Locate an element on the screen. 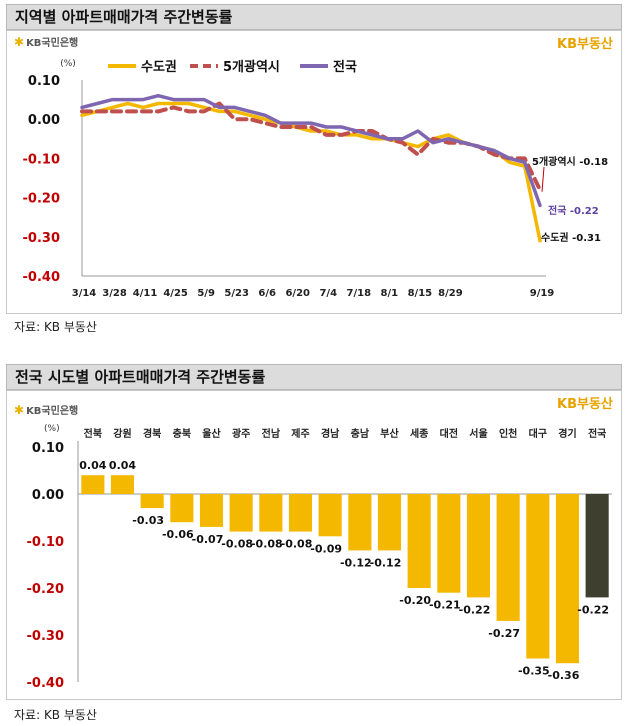  kb-realestate-logo-1: KB부동산 is located at coordinates (585, 44).